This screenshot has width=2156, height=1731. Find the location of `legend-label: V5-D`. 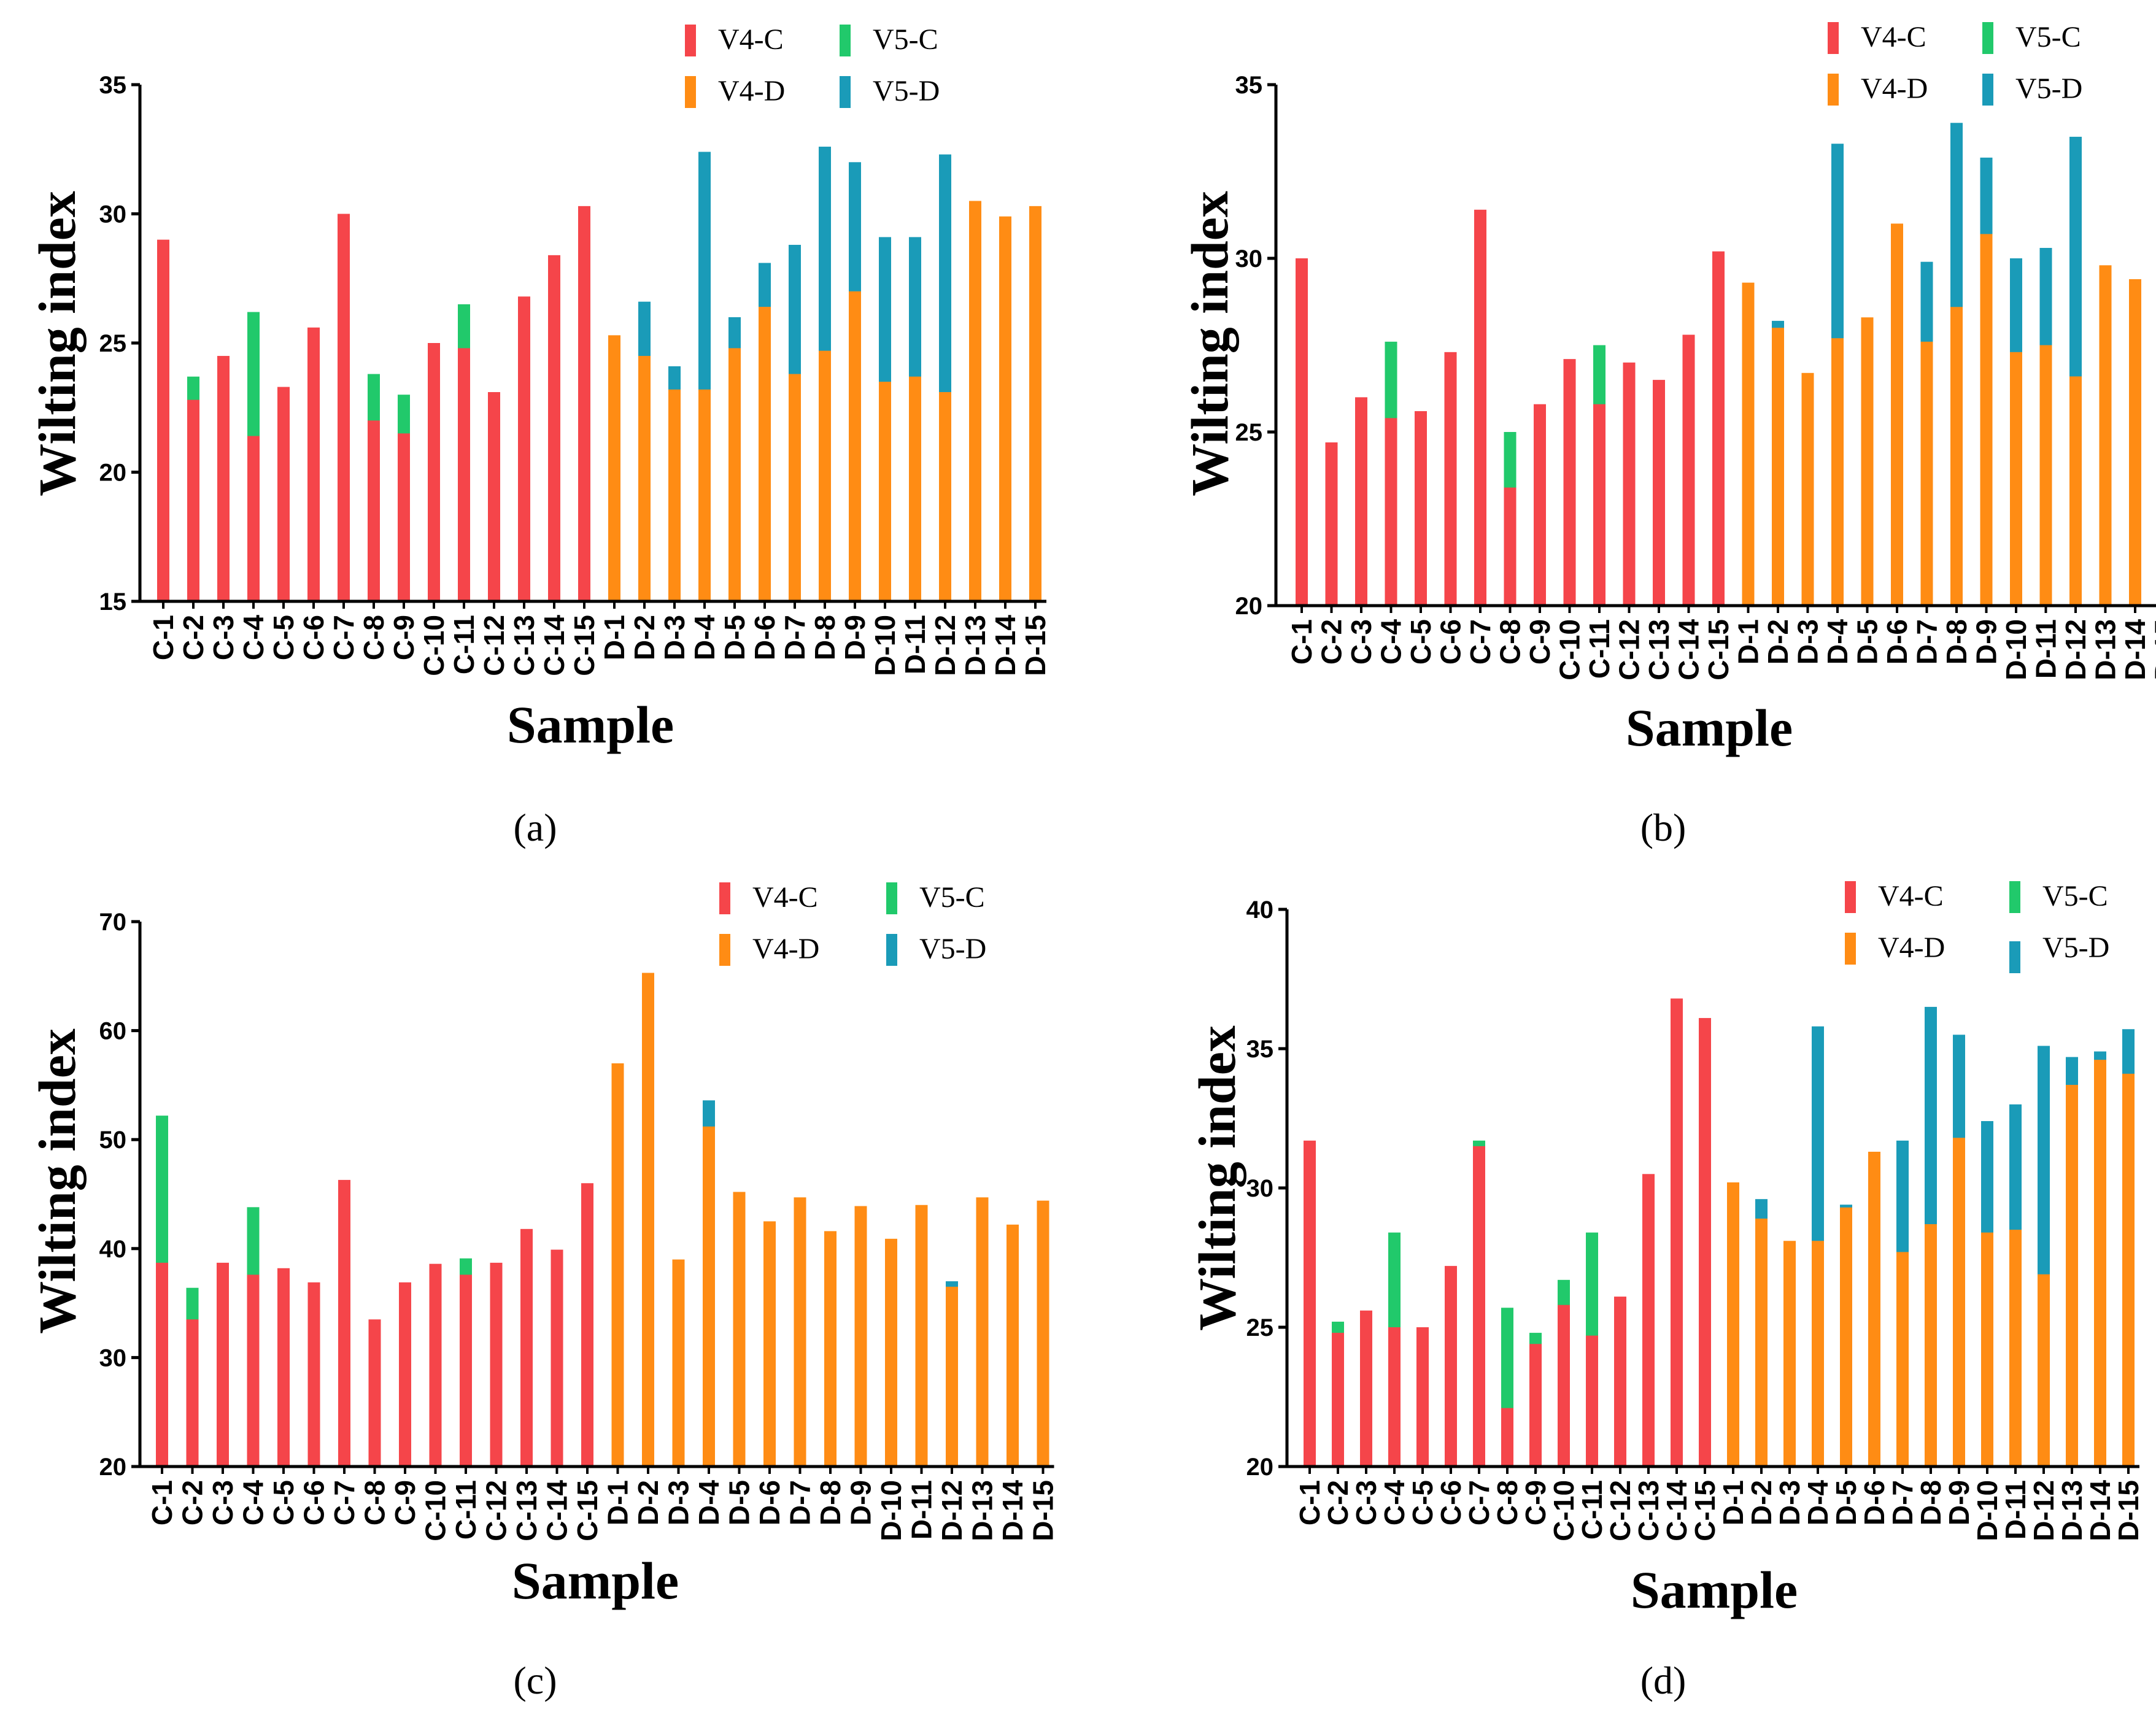

legend-label: V5-D is located at coordinates (2075, 948).